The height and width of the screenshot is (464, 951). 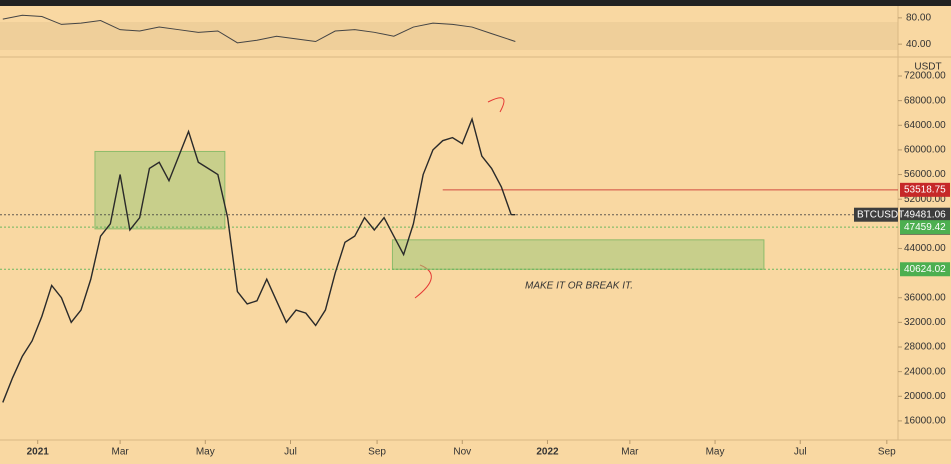 What do you see at coordinates (925, 76) in the screenshot?
I see `y-tick-label: 72000.00` at bounding box center [925, 76].